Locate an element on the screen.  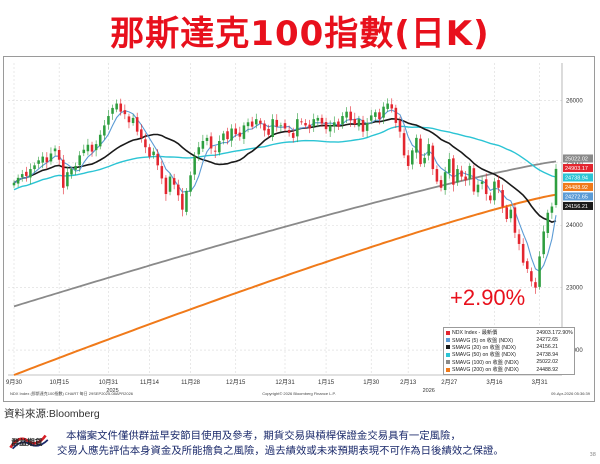
last-value-label: 24738.94 is located at coordinates (576, 178).